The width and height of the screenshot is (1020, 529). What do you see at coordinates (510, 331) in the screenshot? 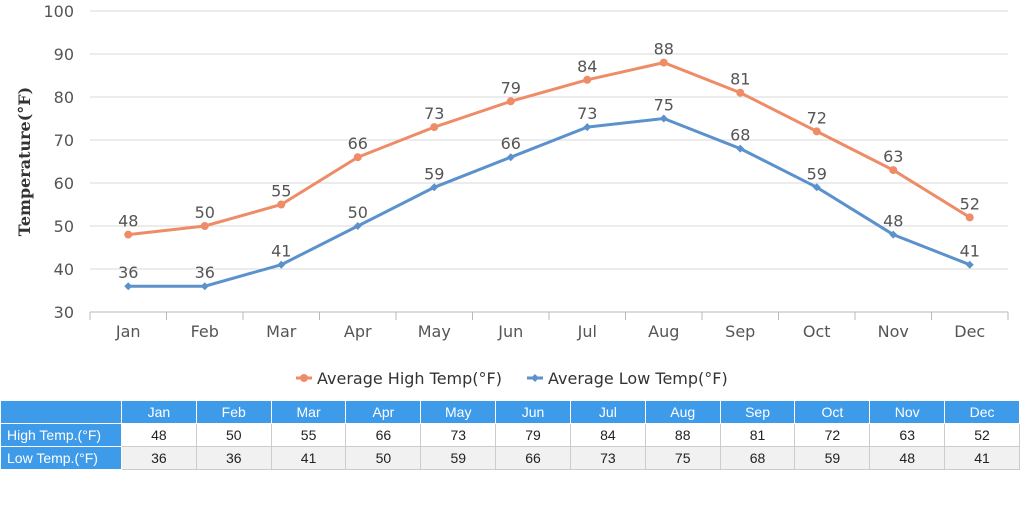
I see `x-tick-label: Jun` at bounding box center [510, 331].